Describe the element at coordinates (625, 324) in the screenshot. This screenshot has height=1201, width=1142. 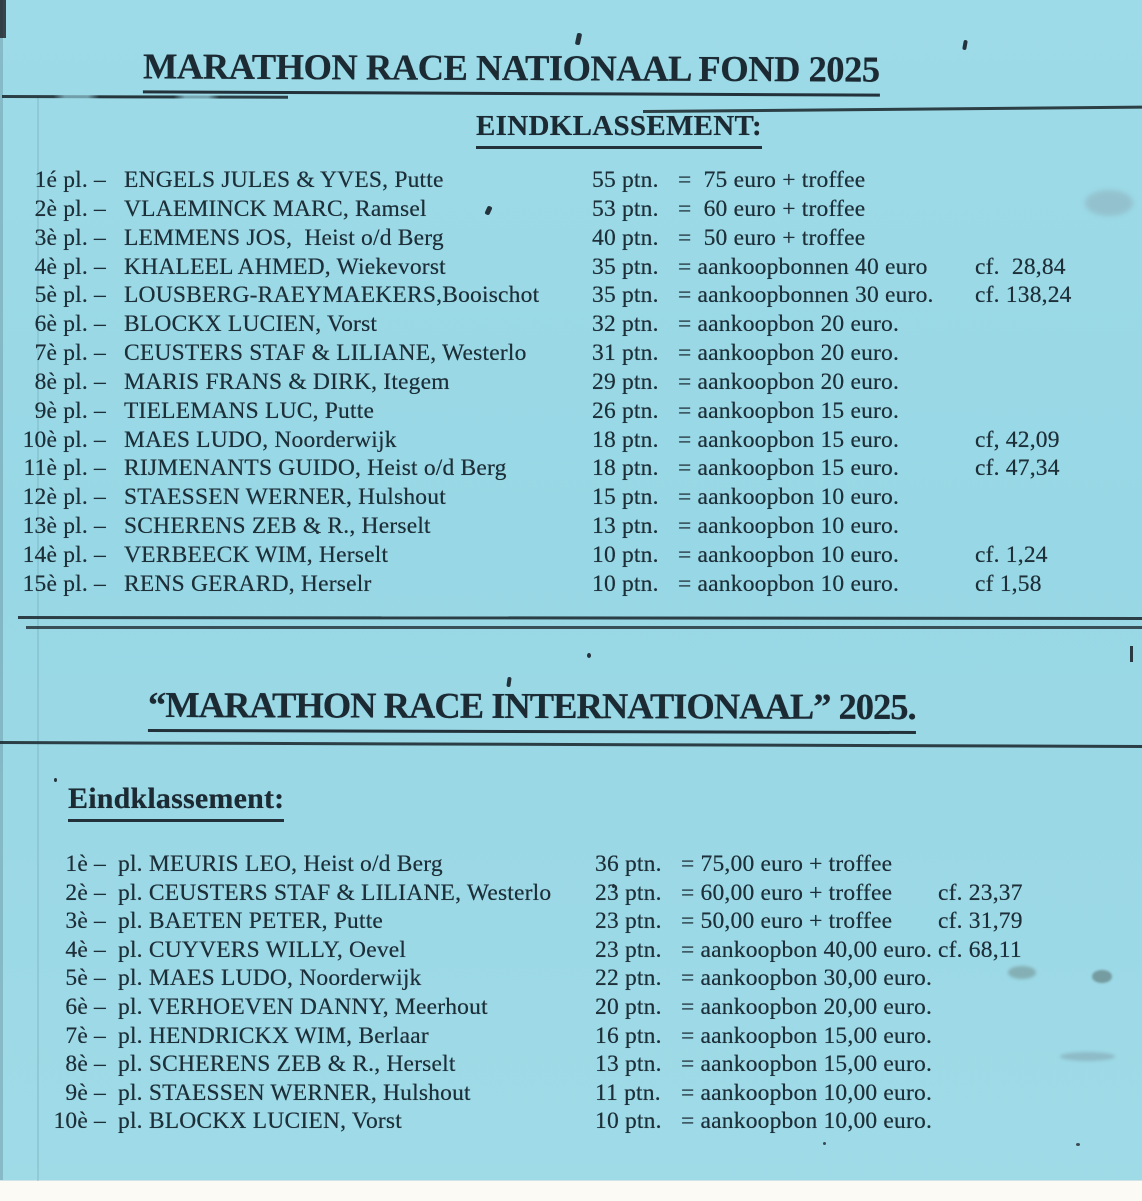
I see `points: 32 ptn.` at that location.